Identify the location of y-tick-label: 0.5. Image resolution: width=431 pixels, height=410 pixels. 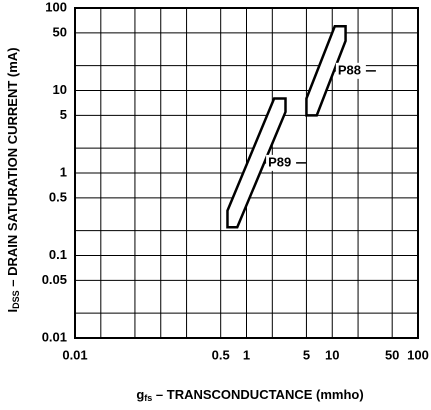
(58, 196).